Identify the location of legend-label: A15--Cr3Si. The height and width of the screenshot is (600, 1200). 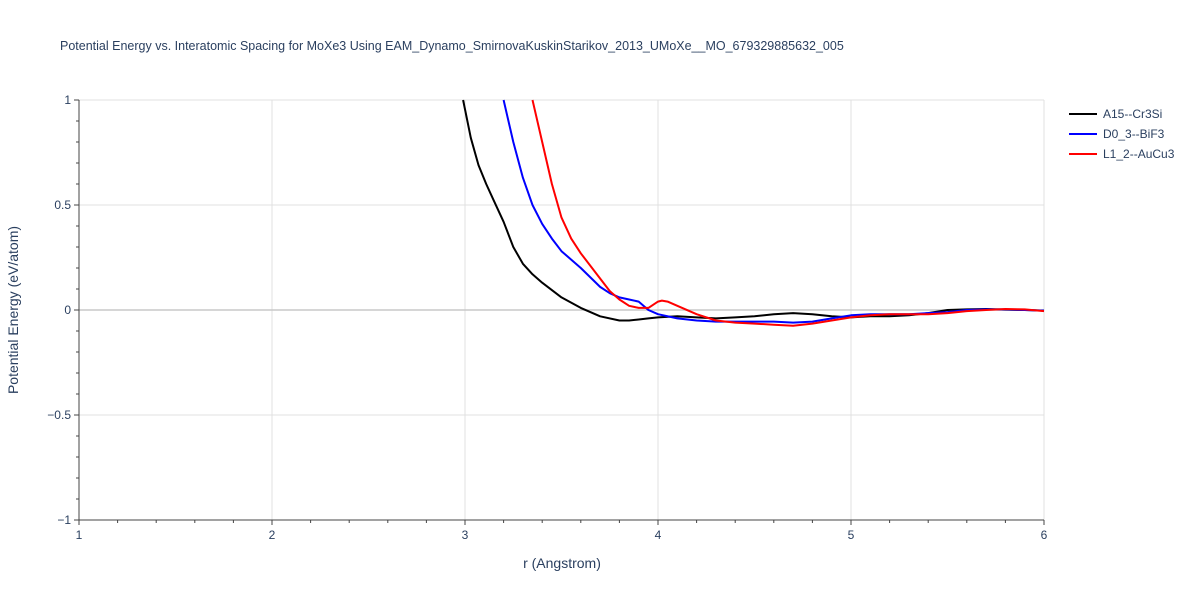
(1132, 114).